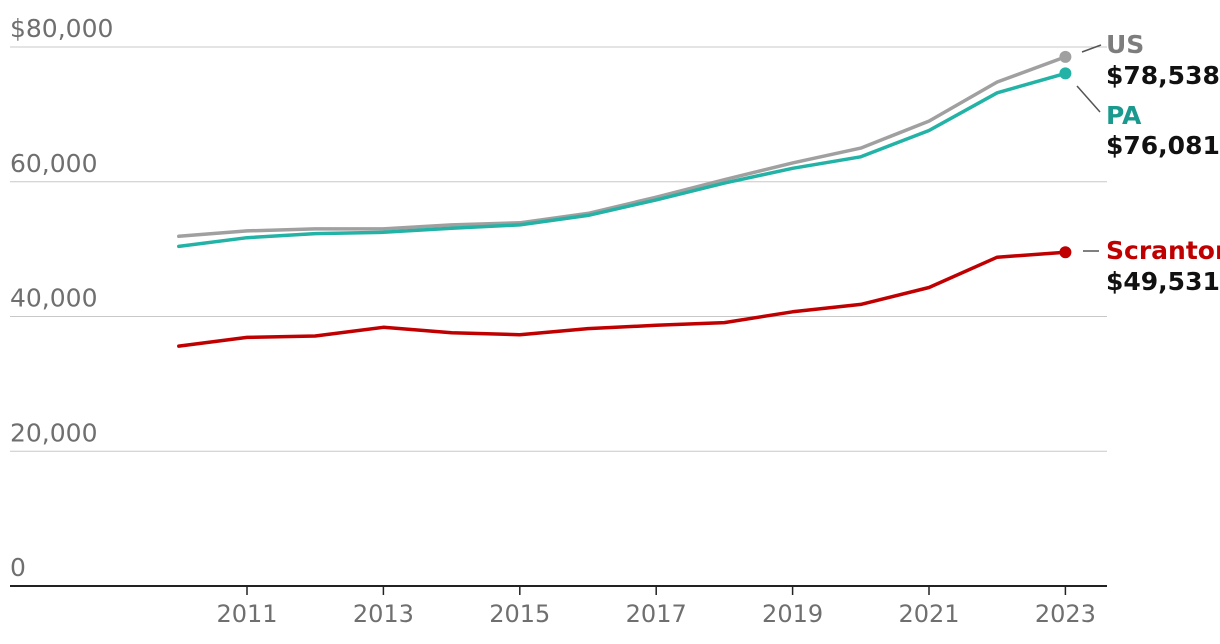  What do you see at coordinates (792, 614) in the screenshot?
I see `x-tick-label: 2019` at bounding box center [792, 614].